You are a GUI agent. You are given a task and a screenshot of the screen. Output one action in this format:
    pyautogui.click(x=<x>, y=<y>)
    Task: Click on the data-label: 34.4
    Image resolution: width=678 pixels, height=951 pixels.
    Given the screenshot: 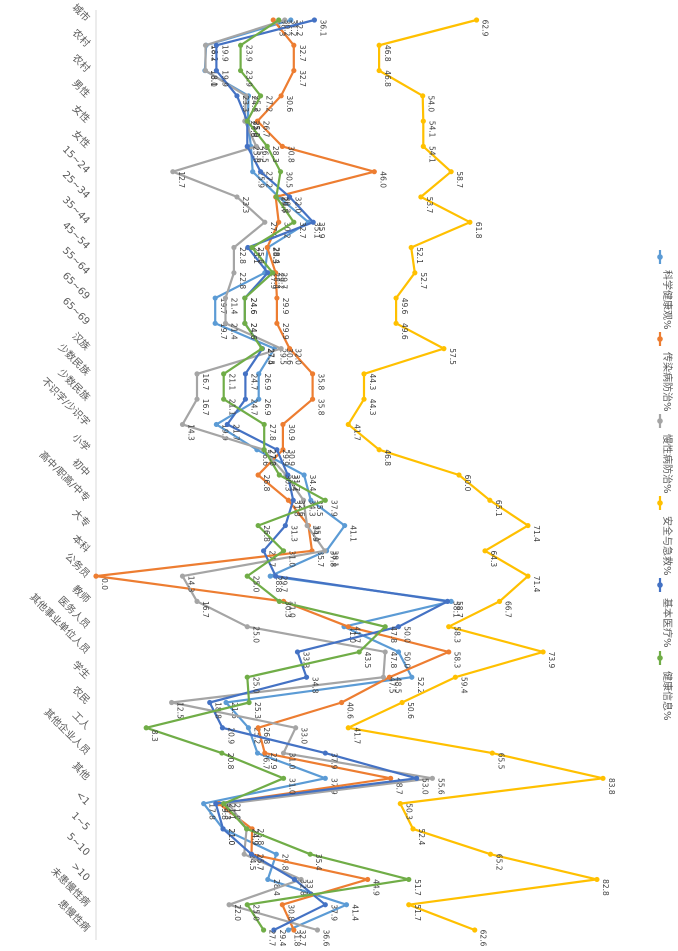 What is the action you would take?
    pyautogui.click(x=312, y=483)
    